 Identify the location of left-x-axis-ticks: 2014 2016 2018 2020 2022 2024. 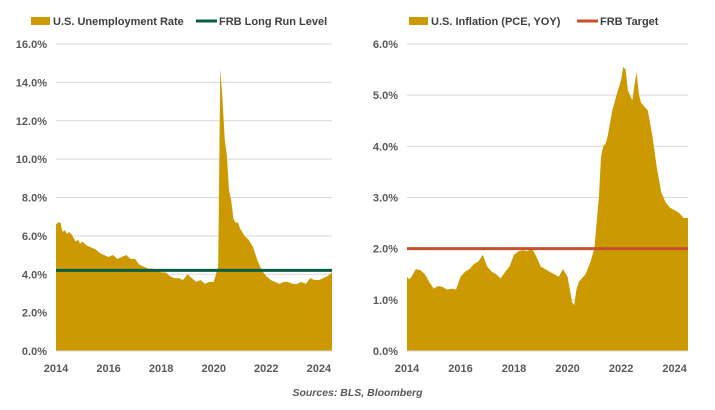
(188, 369).